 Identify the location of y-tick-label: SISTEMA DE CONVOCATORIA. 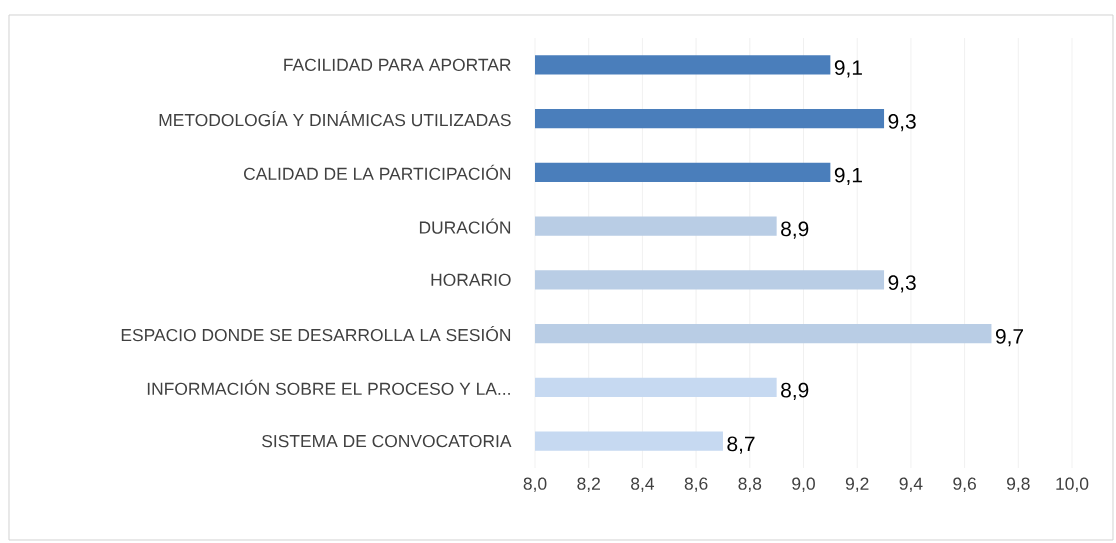
(387, 441).